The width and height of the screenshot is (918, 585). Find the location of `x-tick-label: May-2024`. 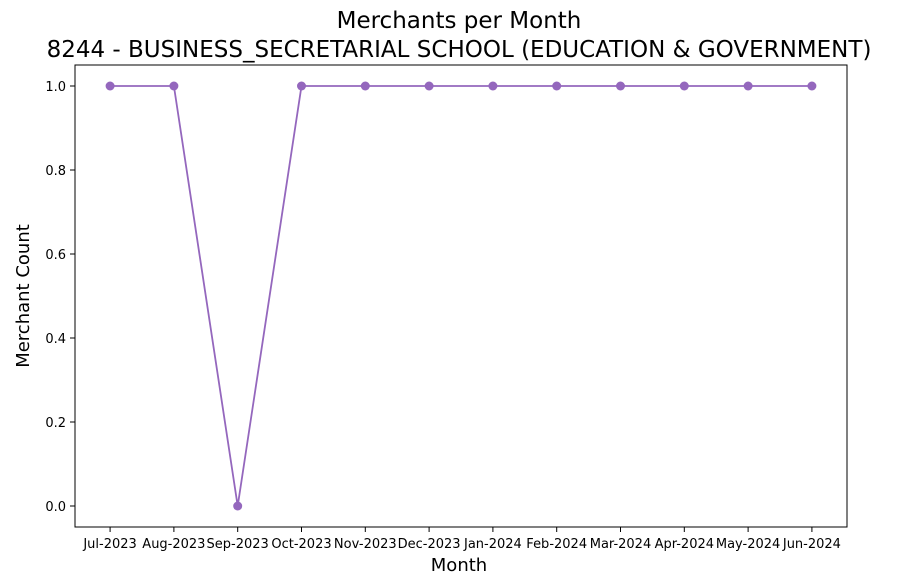

x-tick-label: May-2024 is located at coordinates (748, 544).